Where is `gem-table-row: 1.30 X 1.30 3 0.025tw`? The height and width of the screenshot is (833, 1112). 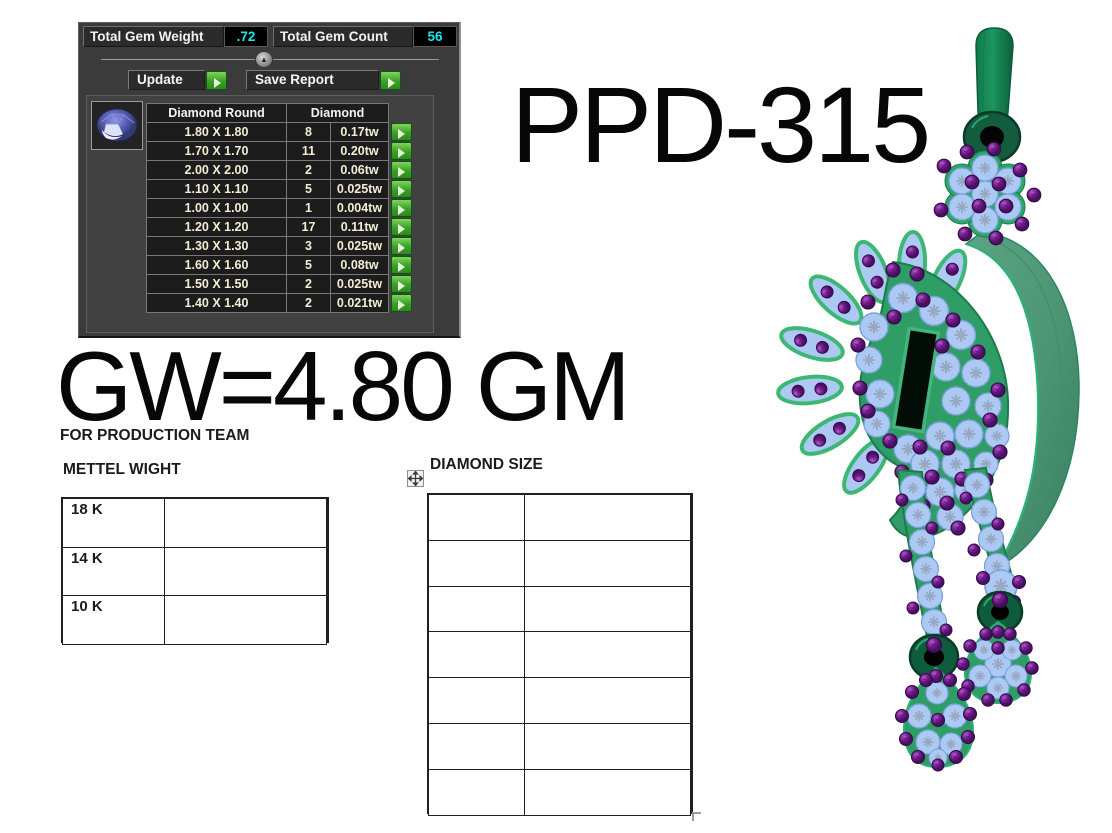 gem-table-row: 1.30 X 1.30 3 0.025tw is located at coordinates (279, 246).